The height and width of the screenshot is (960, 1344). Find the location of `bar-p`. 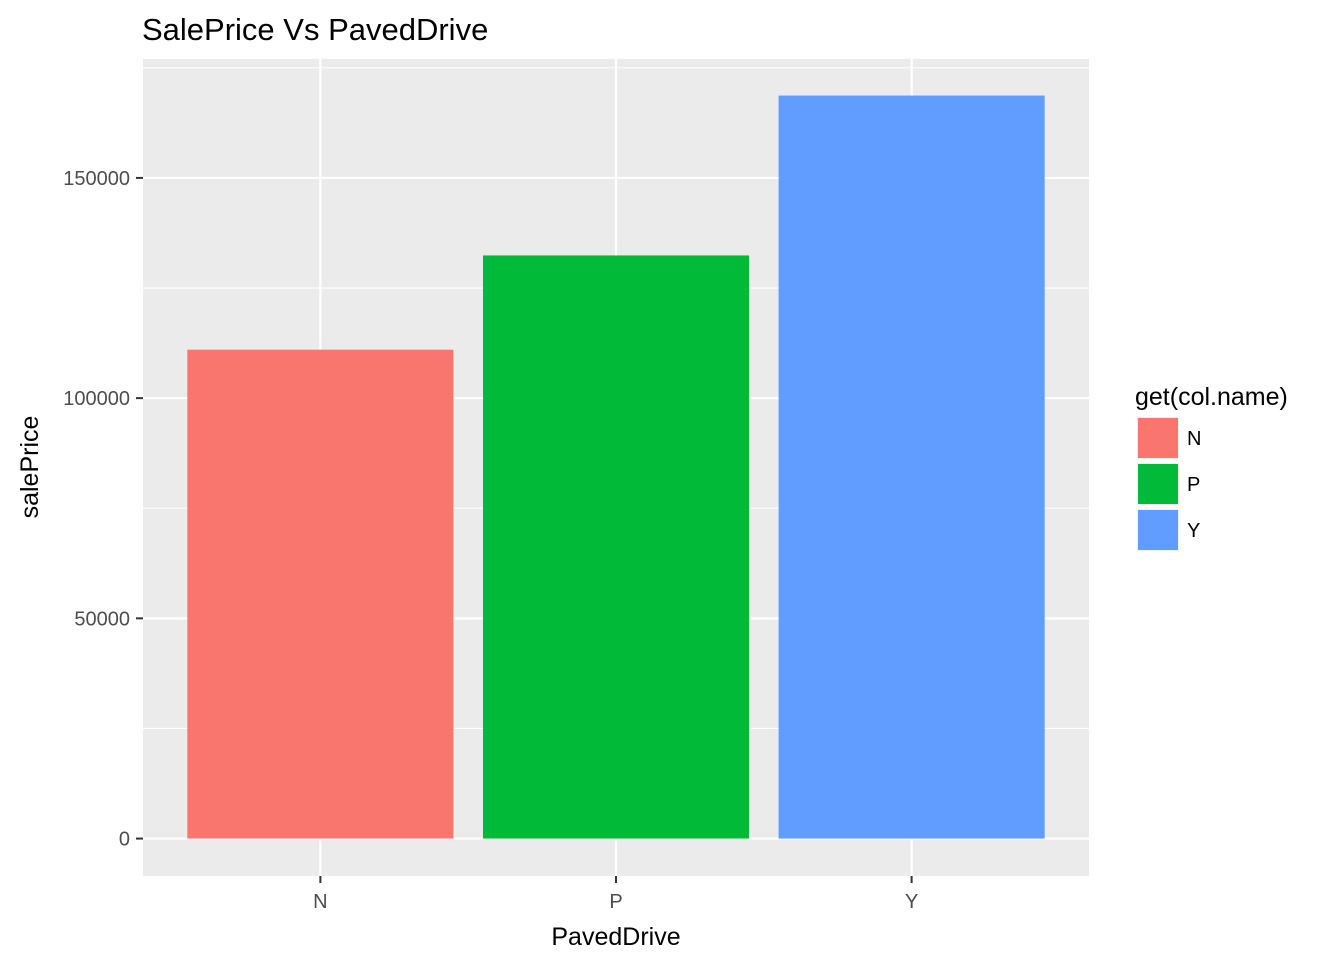

bar-p is located at coordinates (616, 547).